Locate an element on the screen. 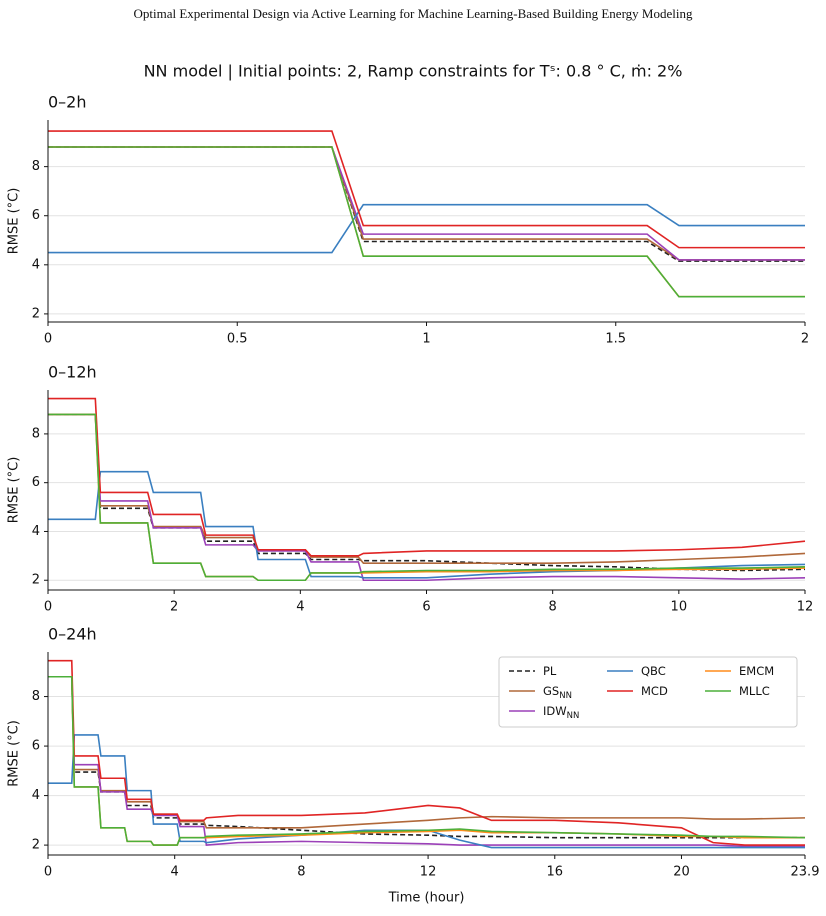 The height and width of the screenshot is (916, 826). legend-box is located at coordinates (648, 692).